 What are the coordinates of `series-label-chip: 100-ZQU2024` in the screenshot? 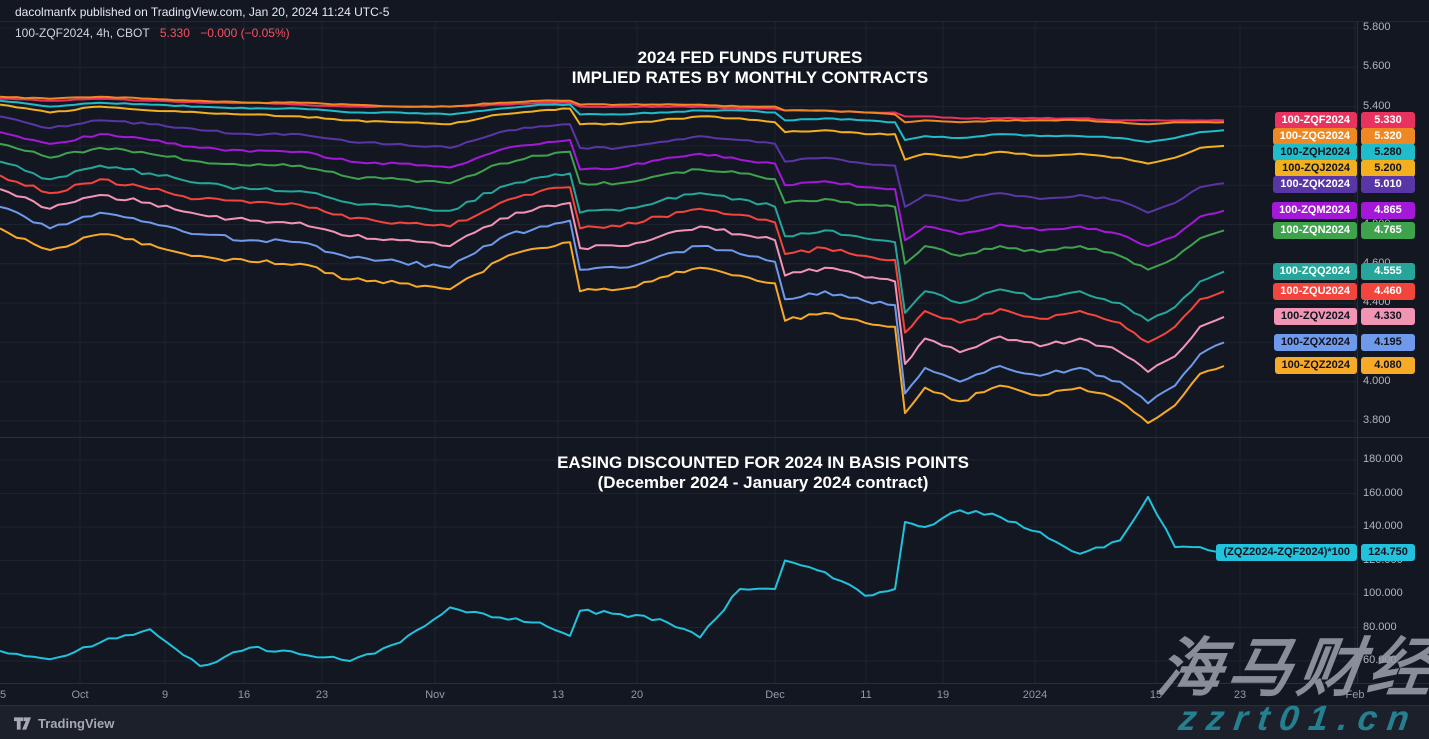 It's located at (1315, 291).